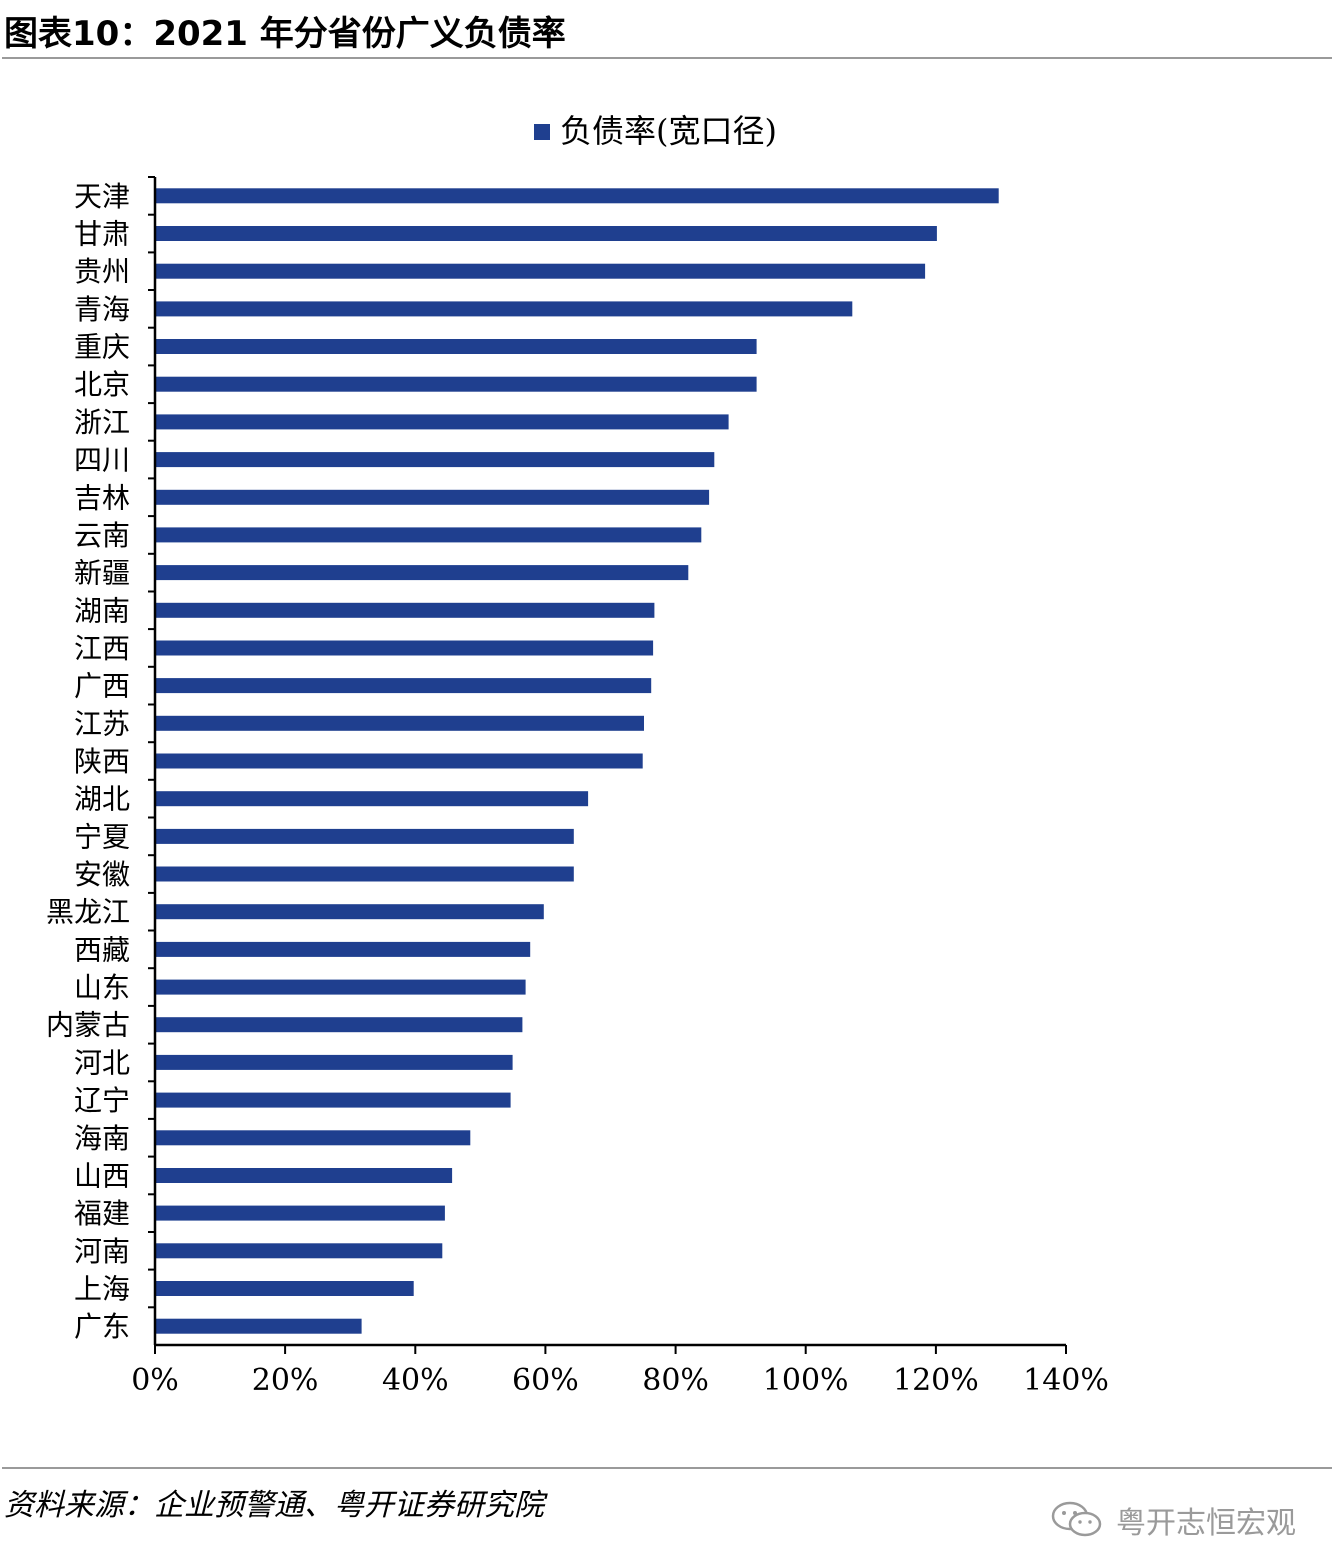 This screenshot has width=1340, height=1544. Describe the element at coordinates (372, 799) in the screenshot. I see `bar-湖北` at that location.